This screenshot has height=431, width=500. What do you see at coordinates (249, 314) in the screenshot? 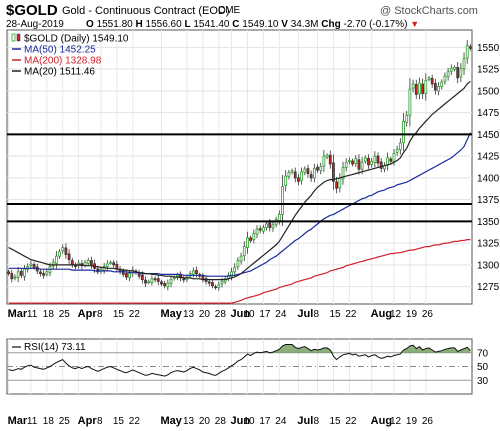
I see `day-label: 10` at bounding box center [249, 314].